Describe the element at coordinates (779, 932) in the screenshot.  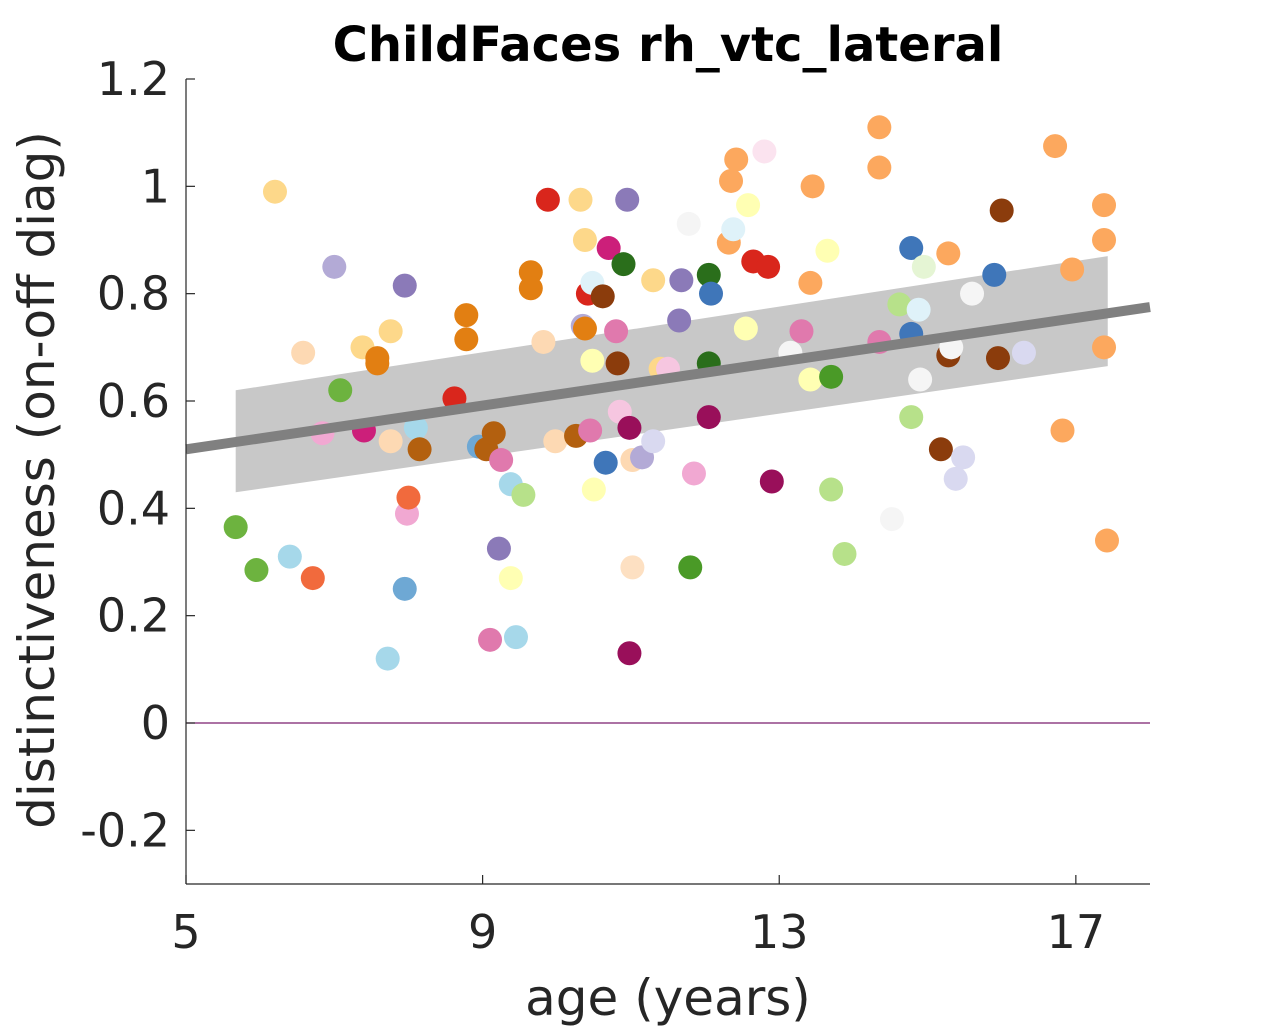
I see `x-tick-label: 13` at that location.